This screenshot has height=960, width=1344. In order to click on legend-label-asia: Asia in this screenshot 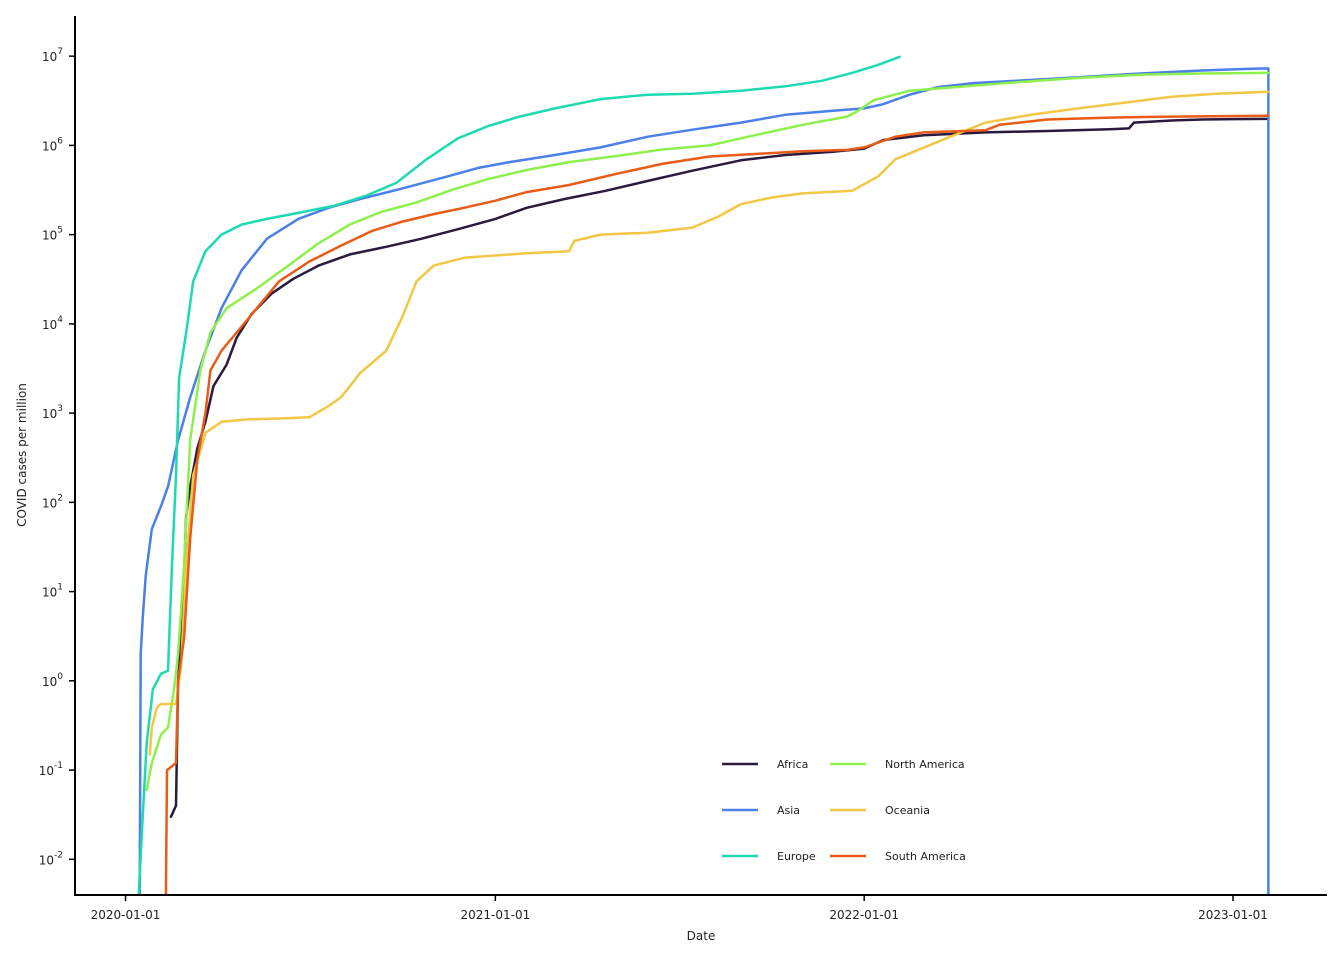, I will do `click(788, 810)`.